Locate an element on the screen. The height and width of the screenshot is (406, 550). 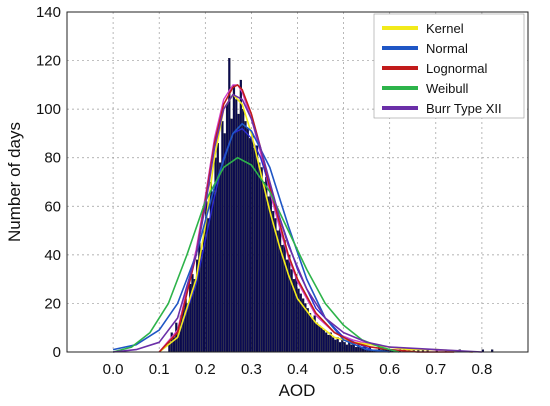
y-axis-title: Number of days is located at coordinates (14, 182).